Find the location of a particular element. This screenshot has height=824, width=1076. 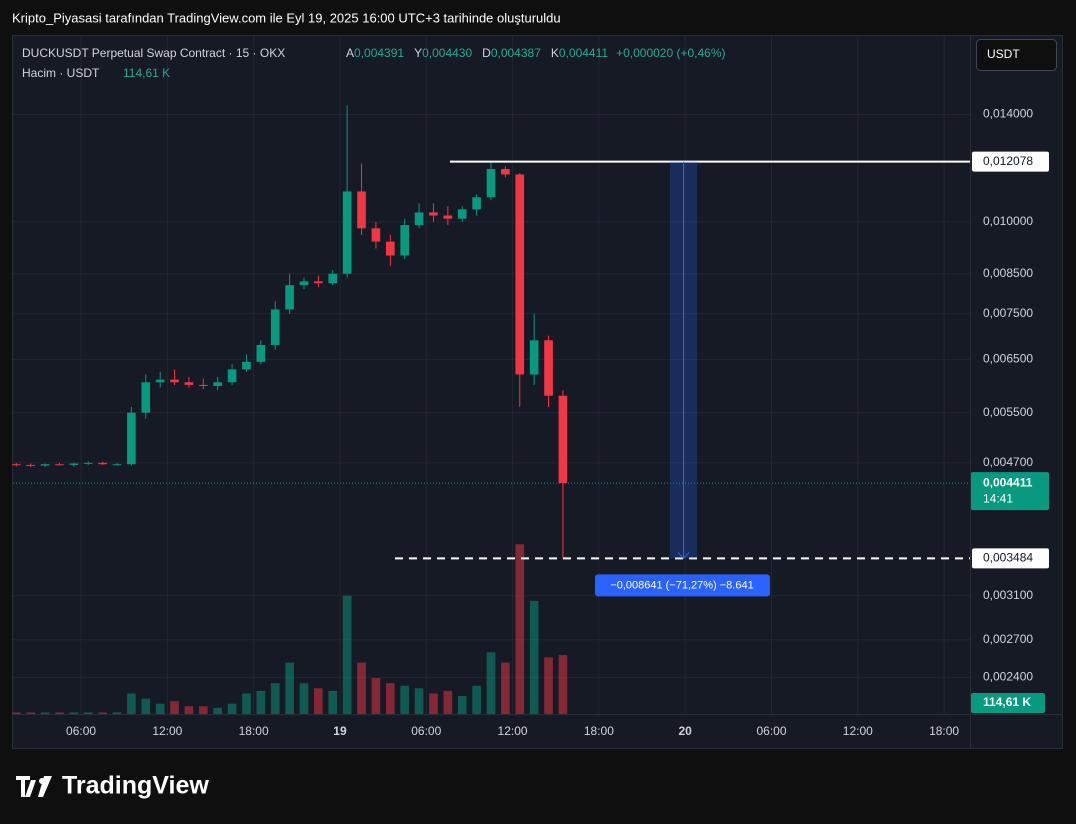

ohlc-value: 0,004430 is located at coordinates (447, 53).